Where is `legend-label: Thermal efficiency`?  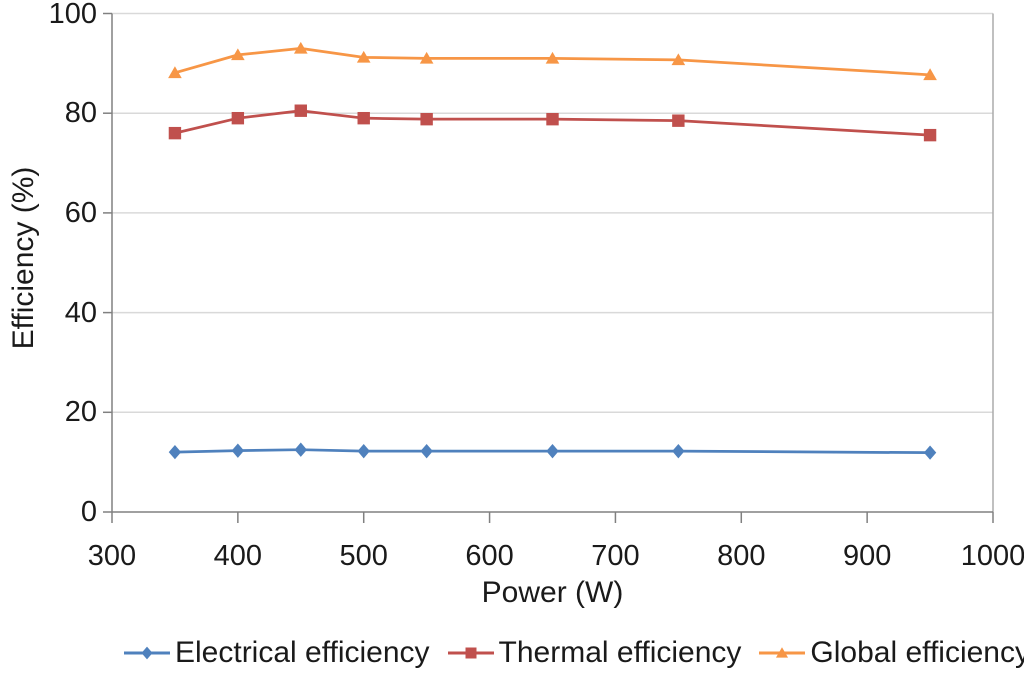
legend-label: Thermal efficiency is located at coordinates (620, 652).